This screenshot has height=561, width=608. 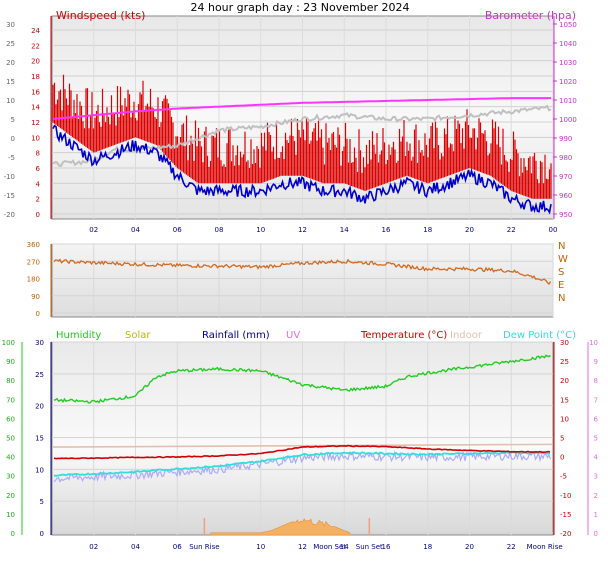 What do you see at coordinates (564, 362) in the screenshot?
I see `temperature-tick-label: 25` at bounding box center [564, 362].